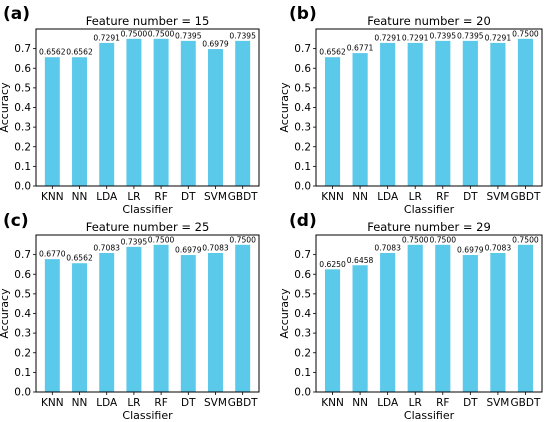 The image size is (550, 422). Describe the element at coordinates (188, 403) in the screenshot. I see `x-tick-label: DT` at that location.